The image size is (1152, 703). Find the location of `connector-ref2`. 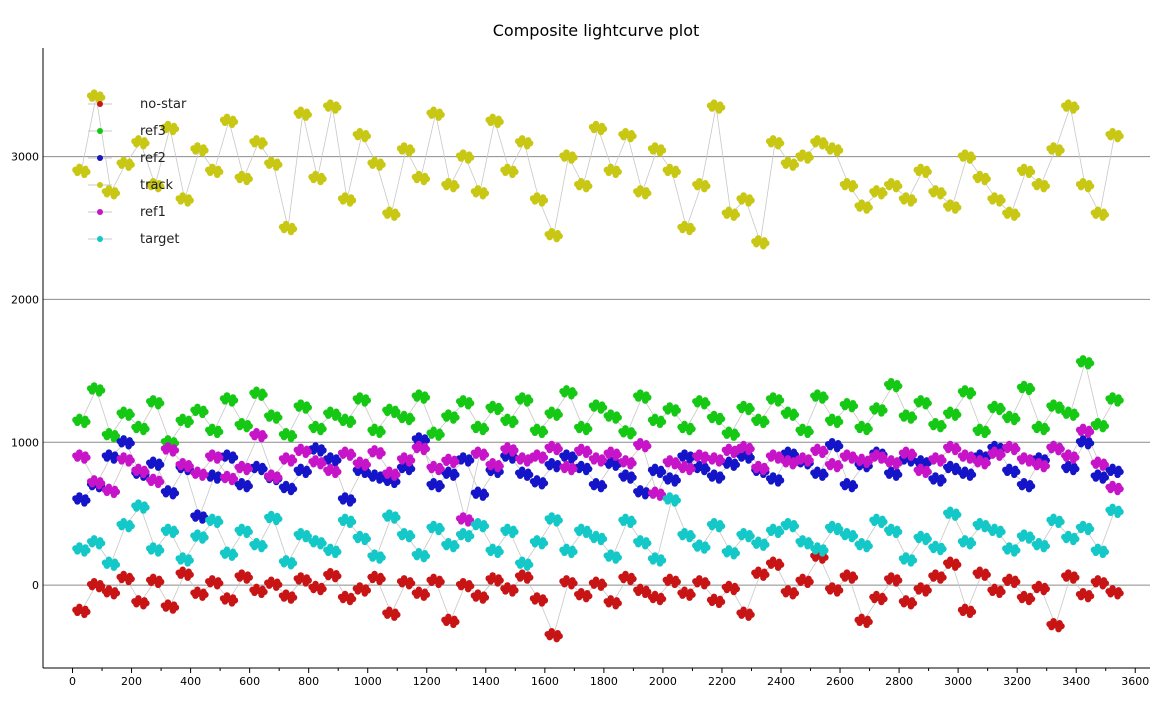

connector-ref2 is located at coordinates (207, 496).